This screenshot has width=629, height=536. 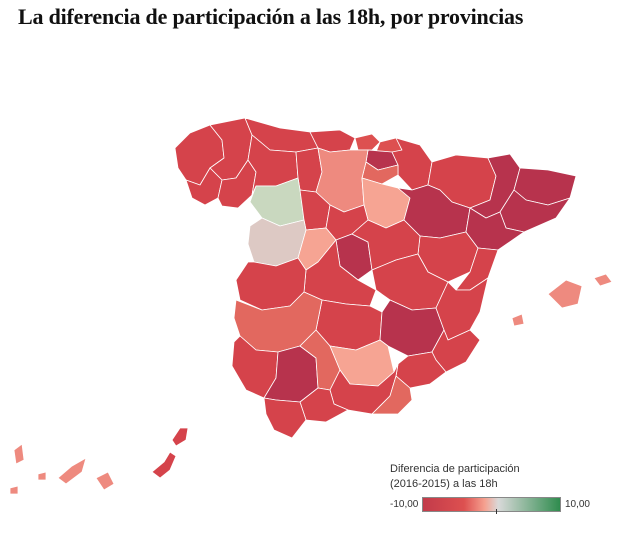 What do you see at coordinates (180, 437) in the screenshot?
I see `island-fuerteventura` at bounding box center [180, 437].